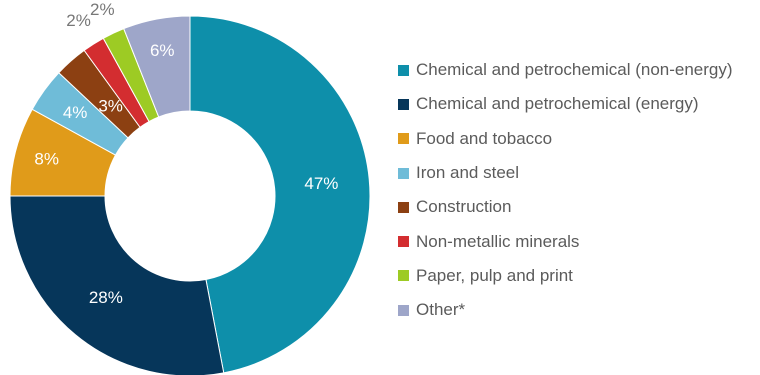 This screenshot has width=760, height=375. Describe the element at coordinates (498, 241) in the screenshot. I see `legend-label: Non-metallic minerals` at that location.